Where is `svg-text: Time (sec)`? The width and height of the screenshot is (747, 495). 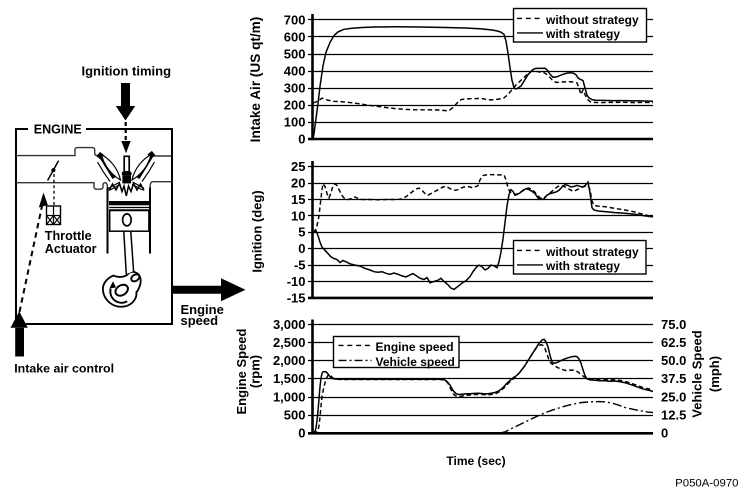
svg-text: Time (sec) is located at coordinates (475, 461).